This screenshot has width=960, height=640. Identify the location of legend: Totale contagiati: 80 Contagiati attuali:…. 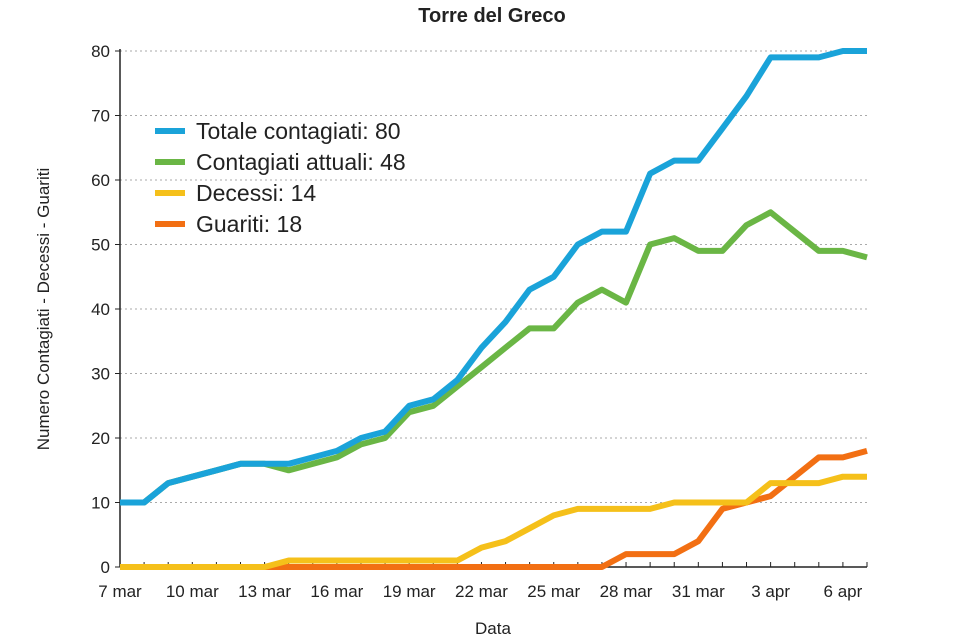
(280, 177).